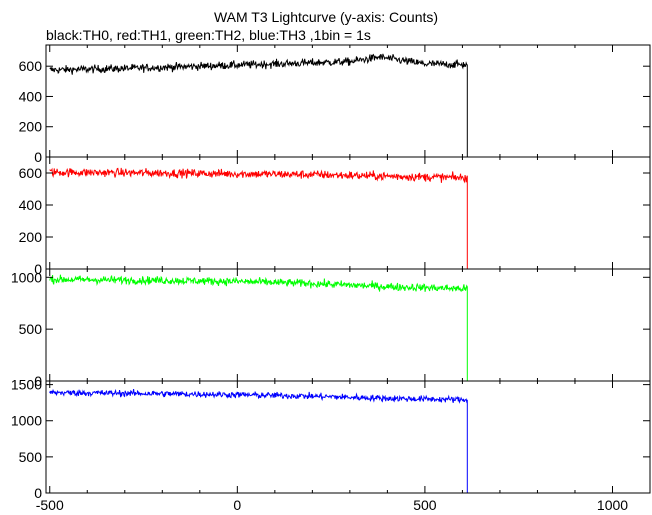 This screenshot has height=515, width=652. I want to click on x-tick-label: 500, so click(425, 505).